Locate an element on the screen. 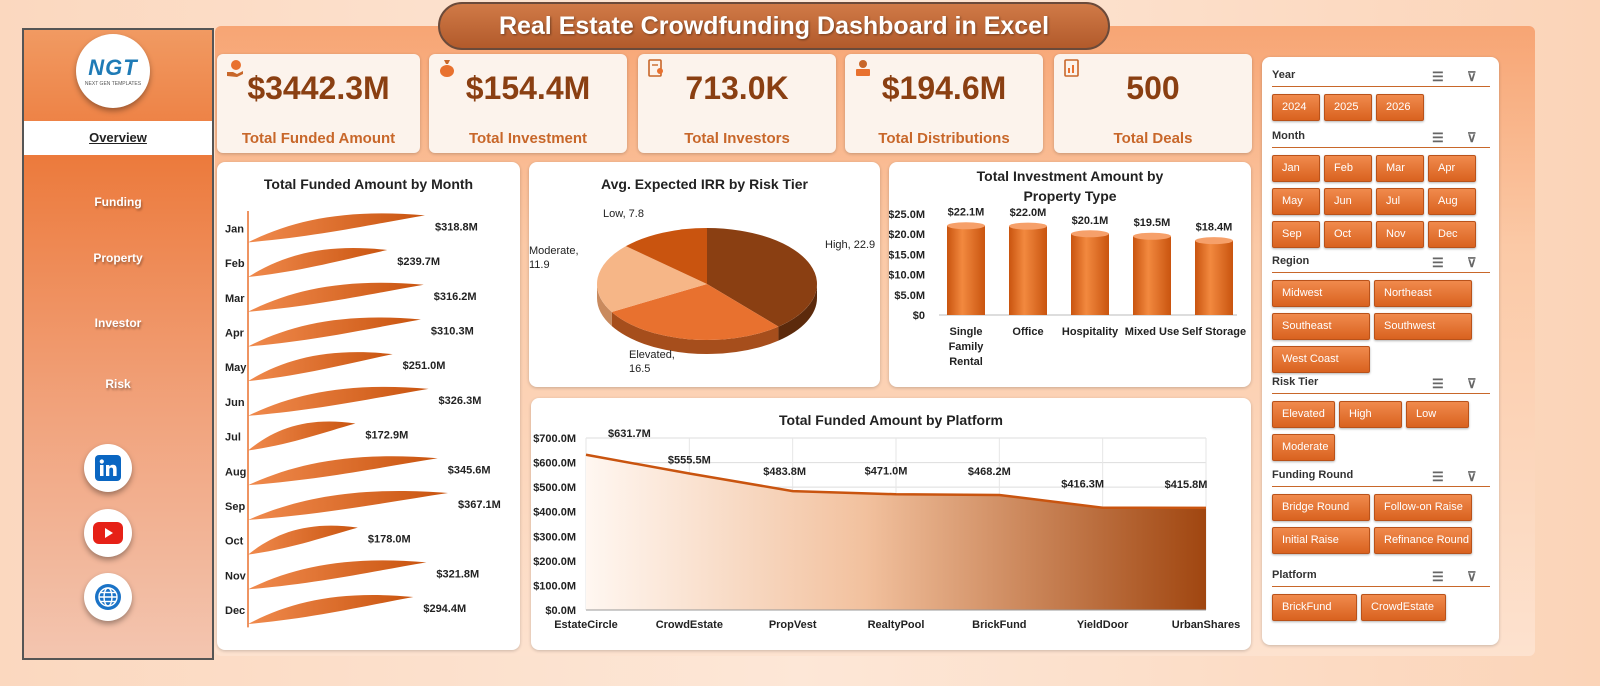  slicer-risk-tier: Risk Tier ☰ ⊽ Elevated High Low Moderate is located at coordinates (1381, 418).